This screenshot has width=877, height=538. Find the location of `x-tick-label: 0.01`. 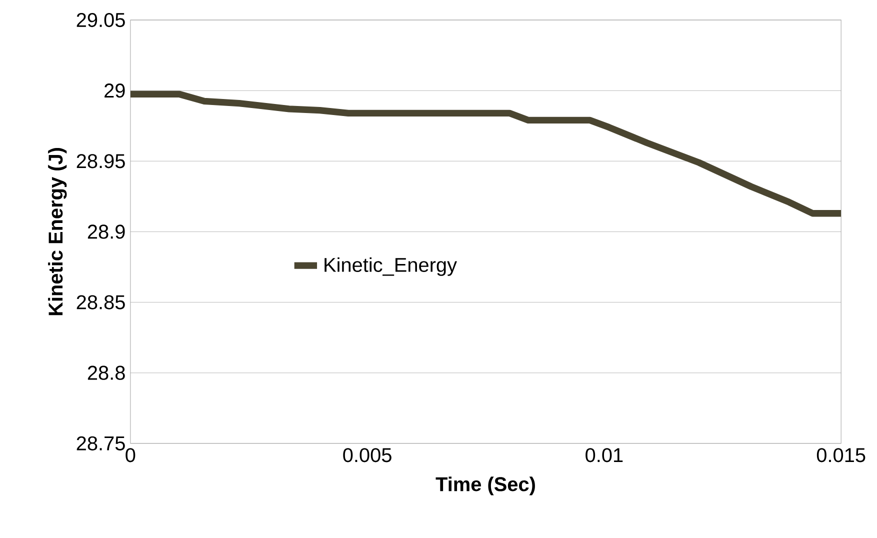

x-tick-label: 0.01 is located at coordinates (604, 455).